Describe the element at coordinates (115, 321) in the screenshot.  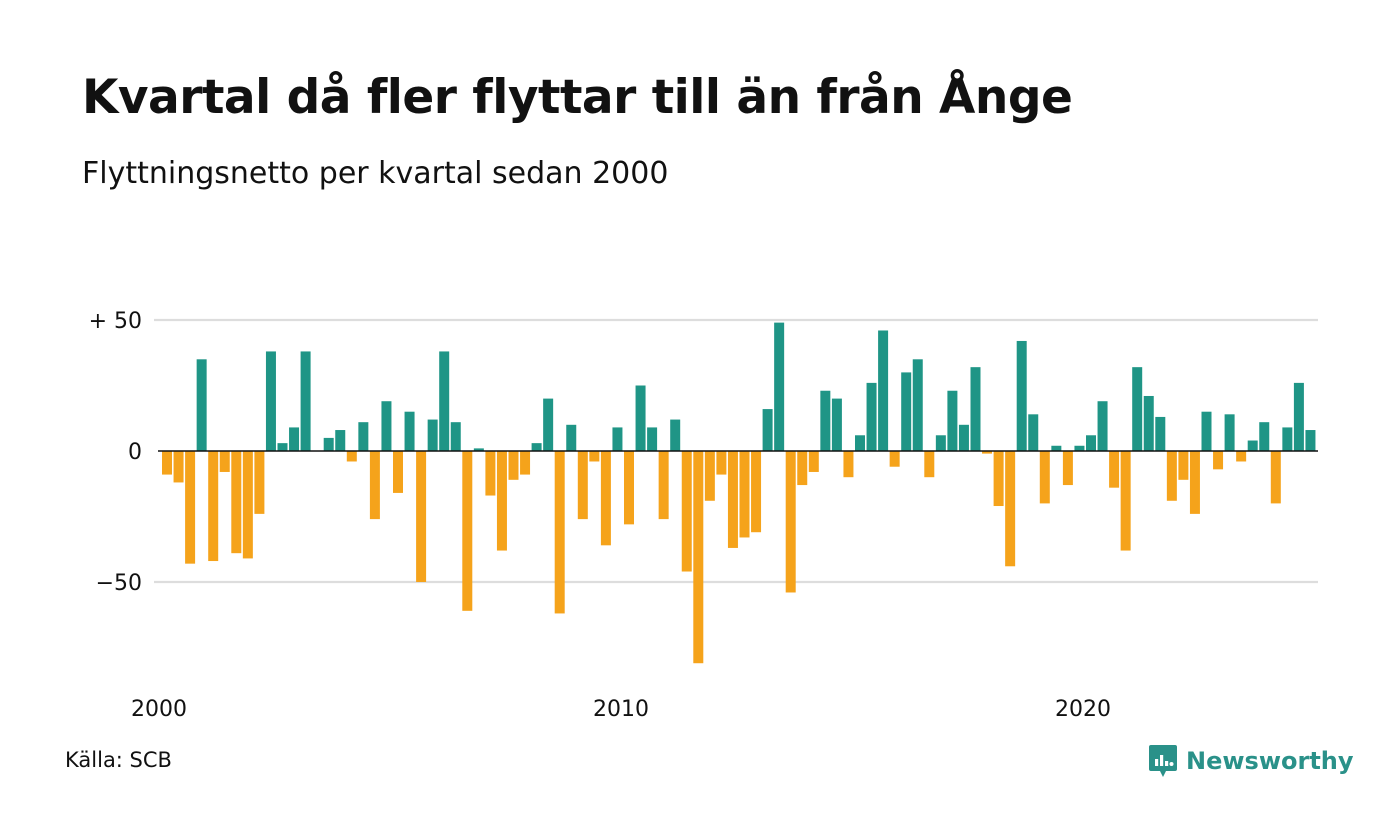
I see `y-tick-label: + 50` at that location.